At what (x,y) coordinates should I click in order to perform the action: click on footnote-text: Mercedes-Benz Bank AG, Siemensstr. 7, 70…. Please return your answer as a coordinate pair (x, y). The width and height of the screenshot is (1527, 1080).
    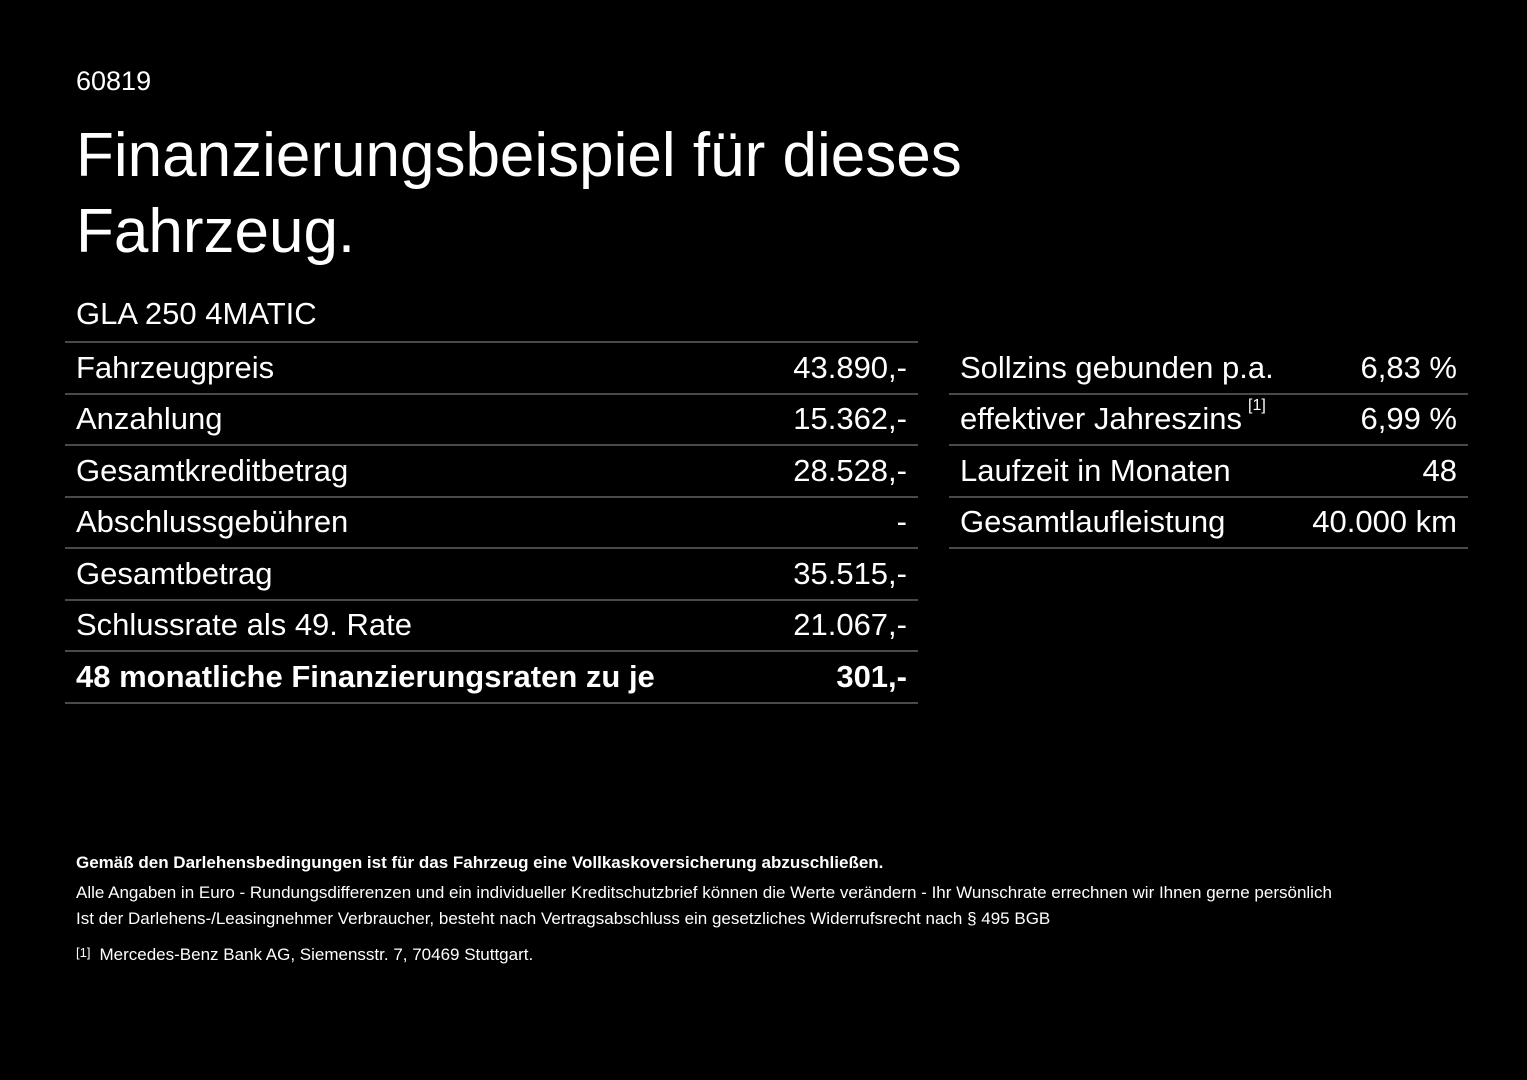
    Looking at the image, I should click on (316, 954).